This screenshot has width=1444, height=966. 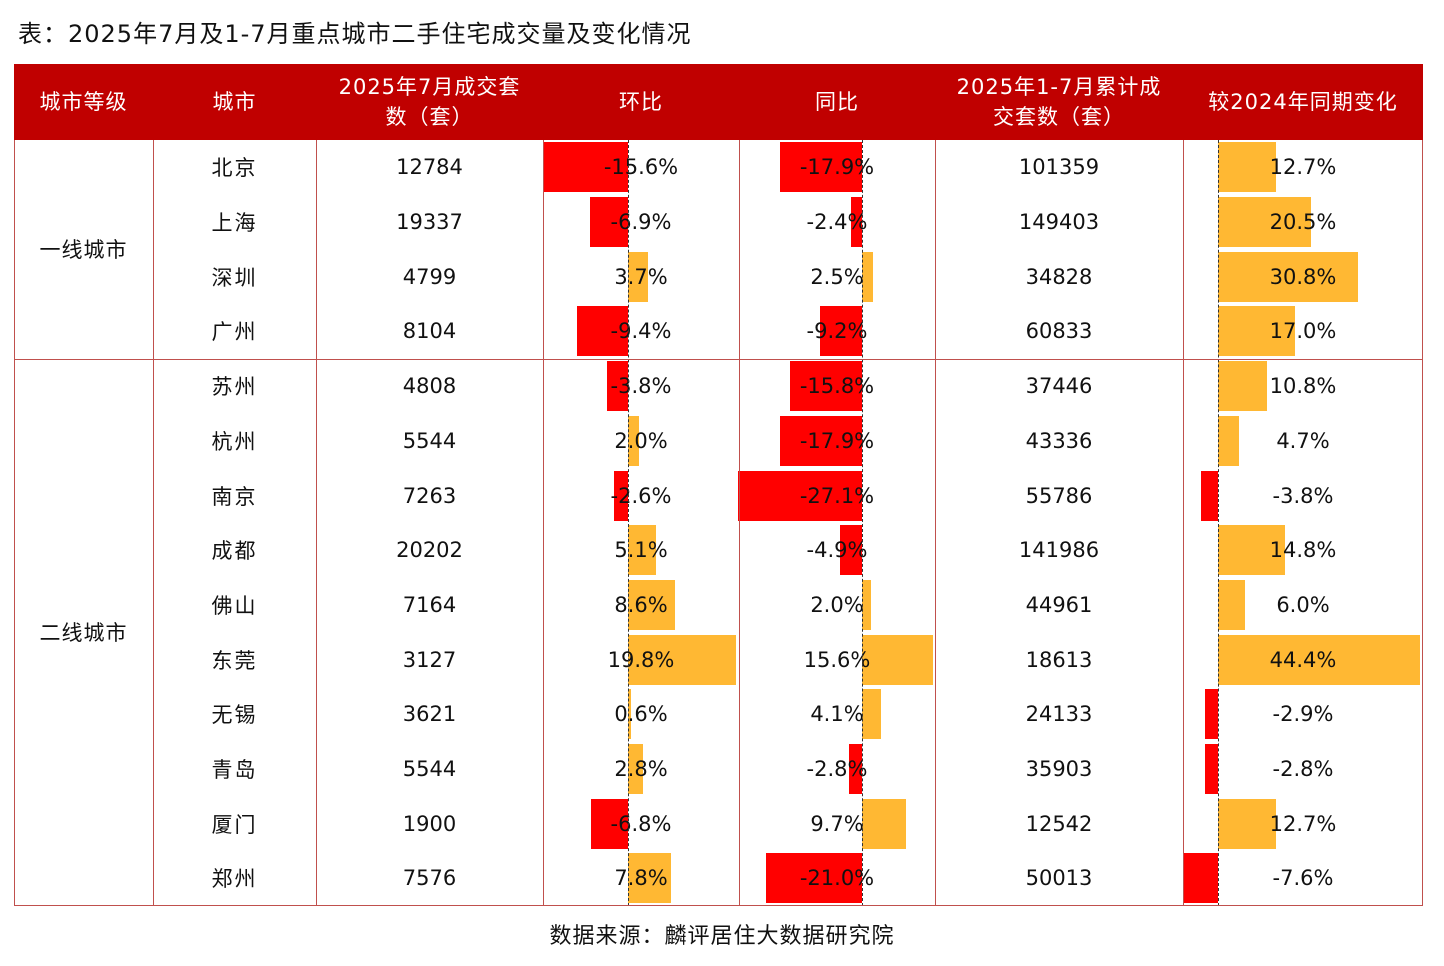 What do you see at coordinates (234, 605) in the screenshot?
I see `cell-city: 佛山` at bounding box center [234, 605].